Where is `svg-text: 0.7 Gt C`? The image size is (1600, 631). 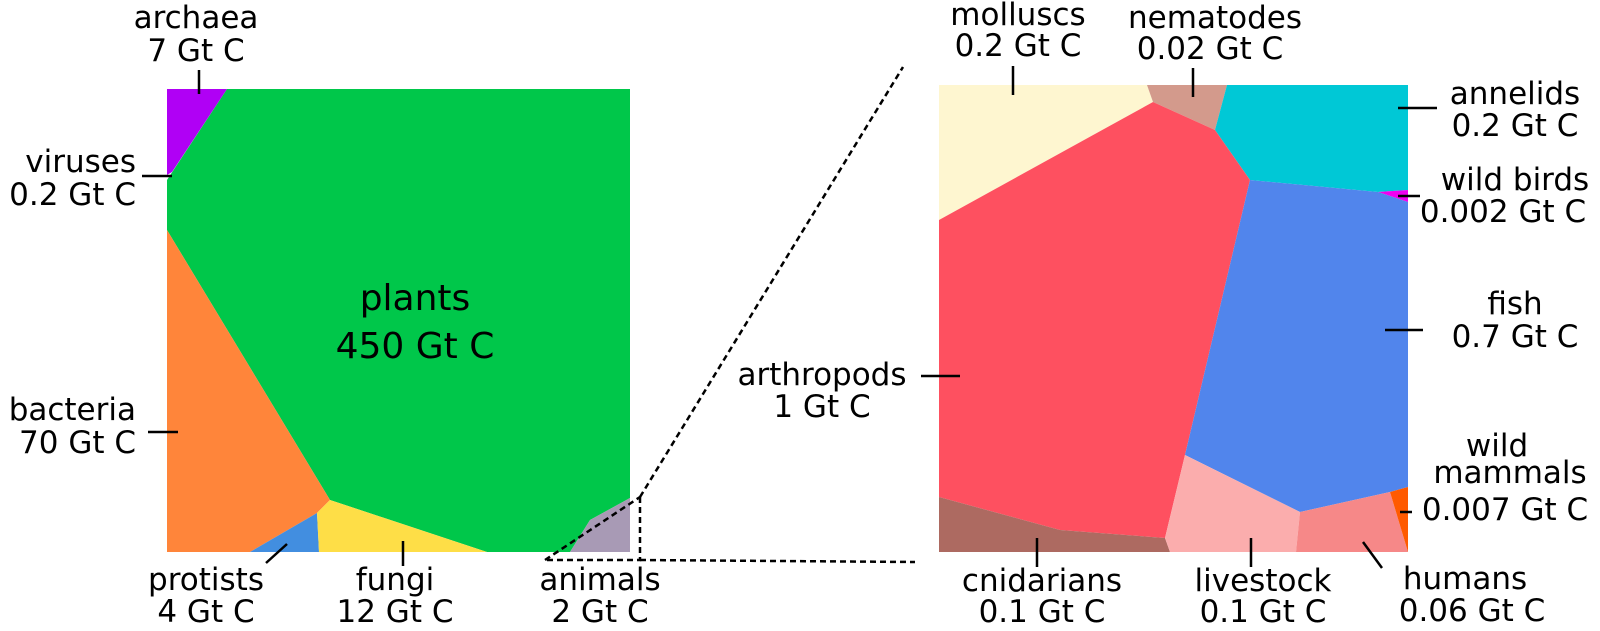
svg-text: 0.7 Gt C is located at coordinates (1515, 337).